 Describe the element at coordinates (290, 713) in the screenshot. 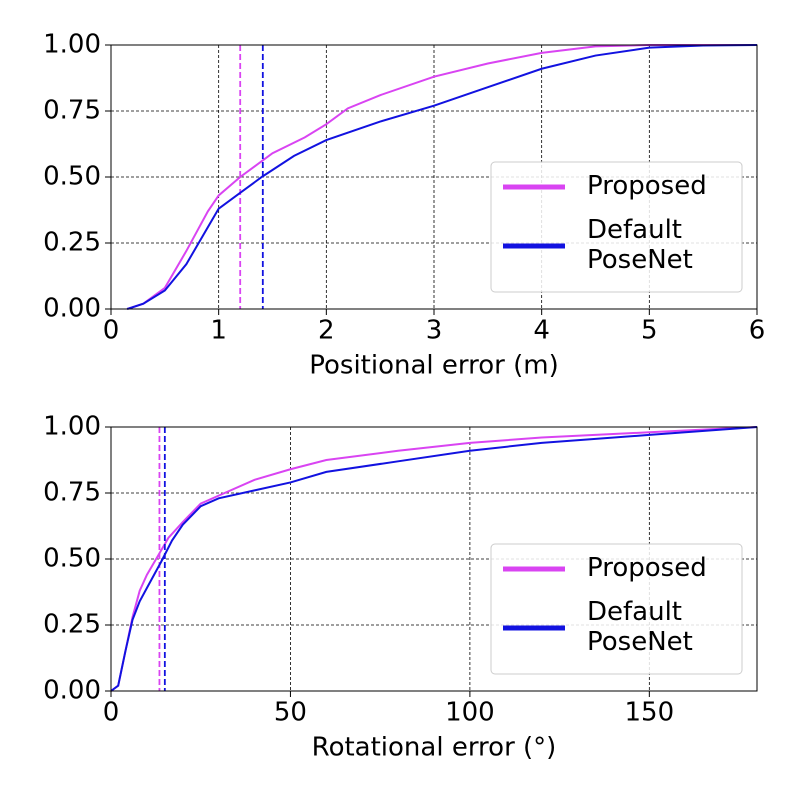

I see `x-tick-label: 50` at that location.